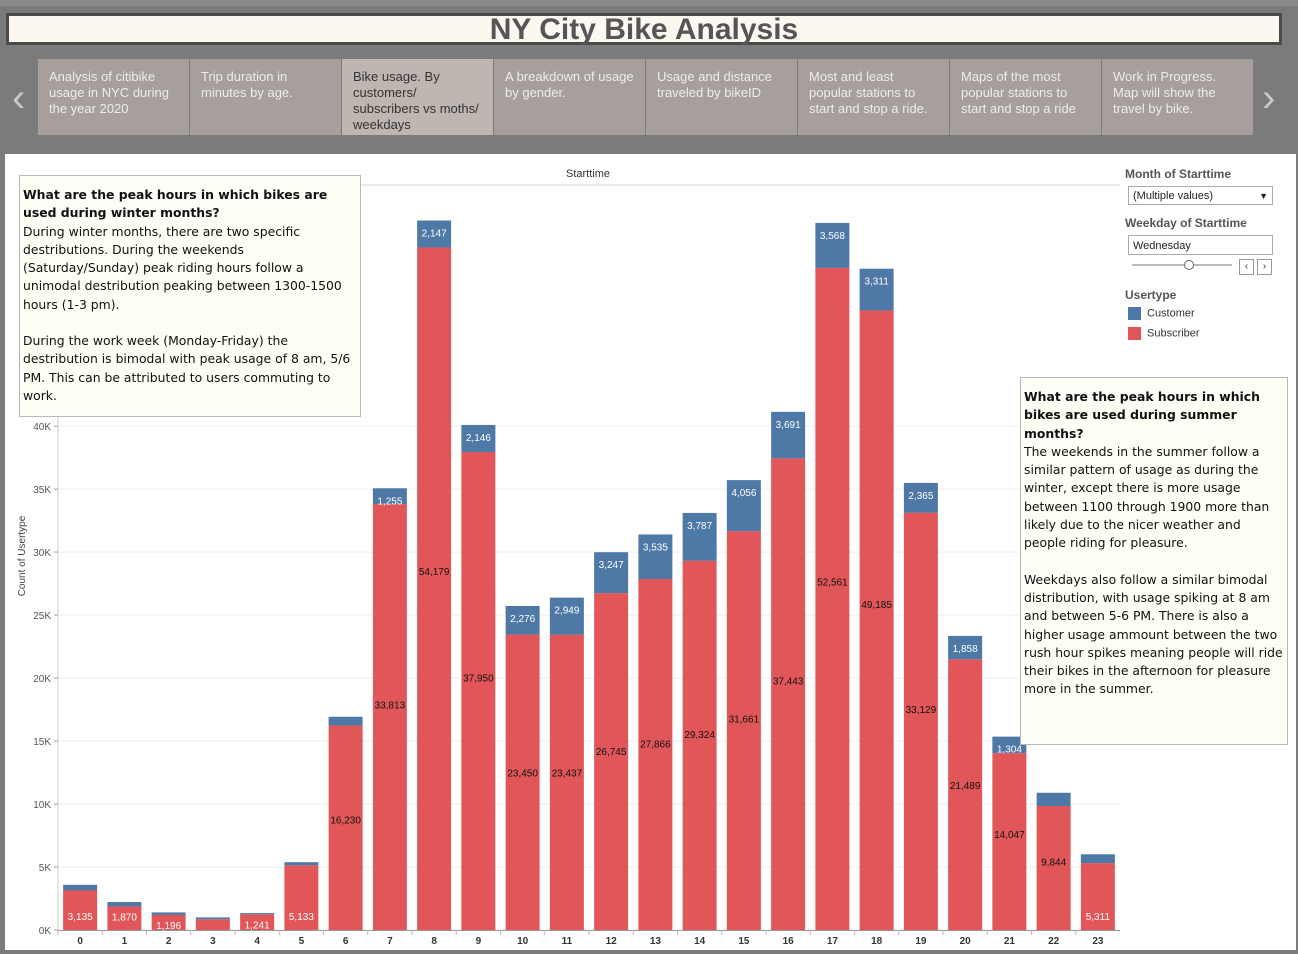  Describe the element at coordinates (832, 583) in the screenshot. I see `data-label-subscriber: 52,561` at that location.